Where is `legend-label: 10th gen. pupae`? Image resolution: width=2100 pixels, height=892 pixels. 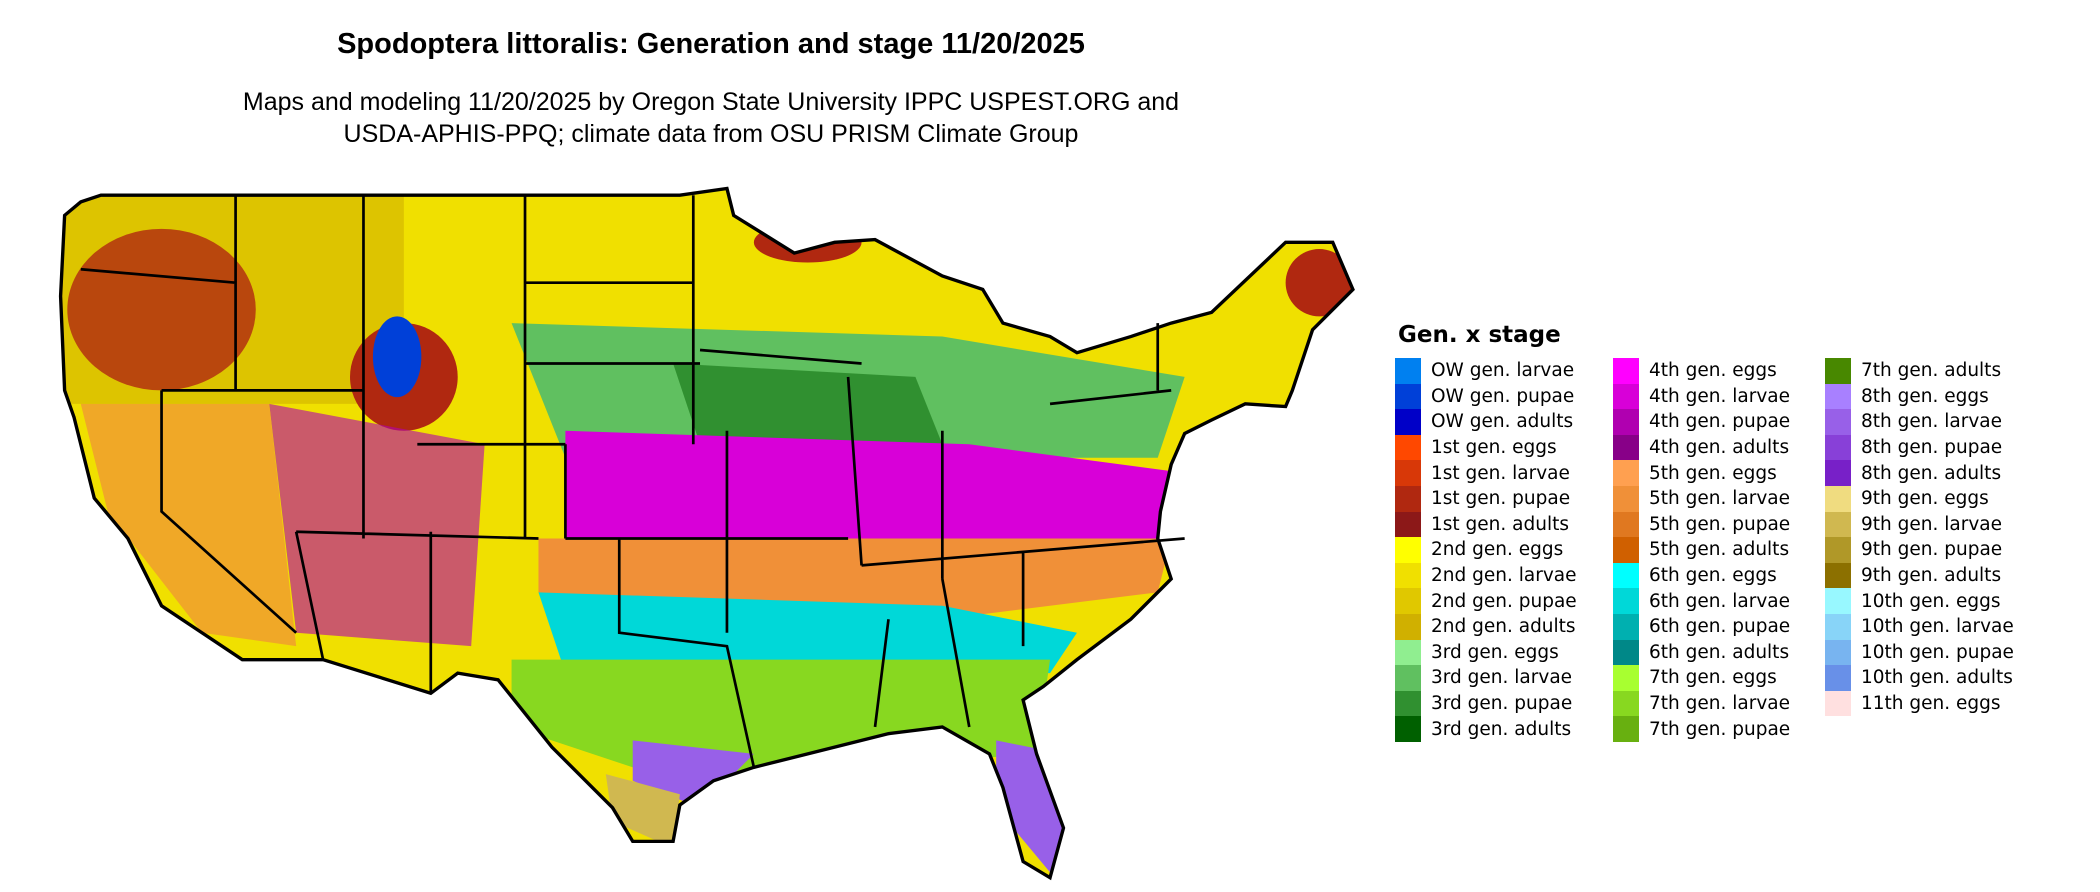 legend-label: 10th gen. pupae is located at coordinates (1937, 652).